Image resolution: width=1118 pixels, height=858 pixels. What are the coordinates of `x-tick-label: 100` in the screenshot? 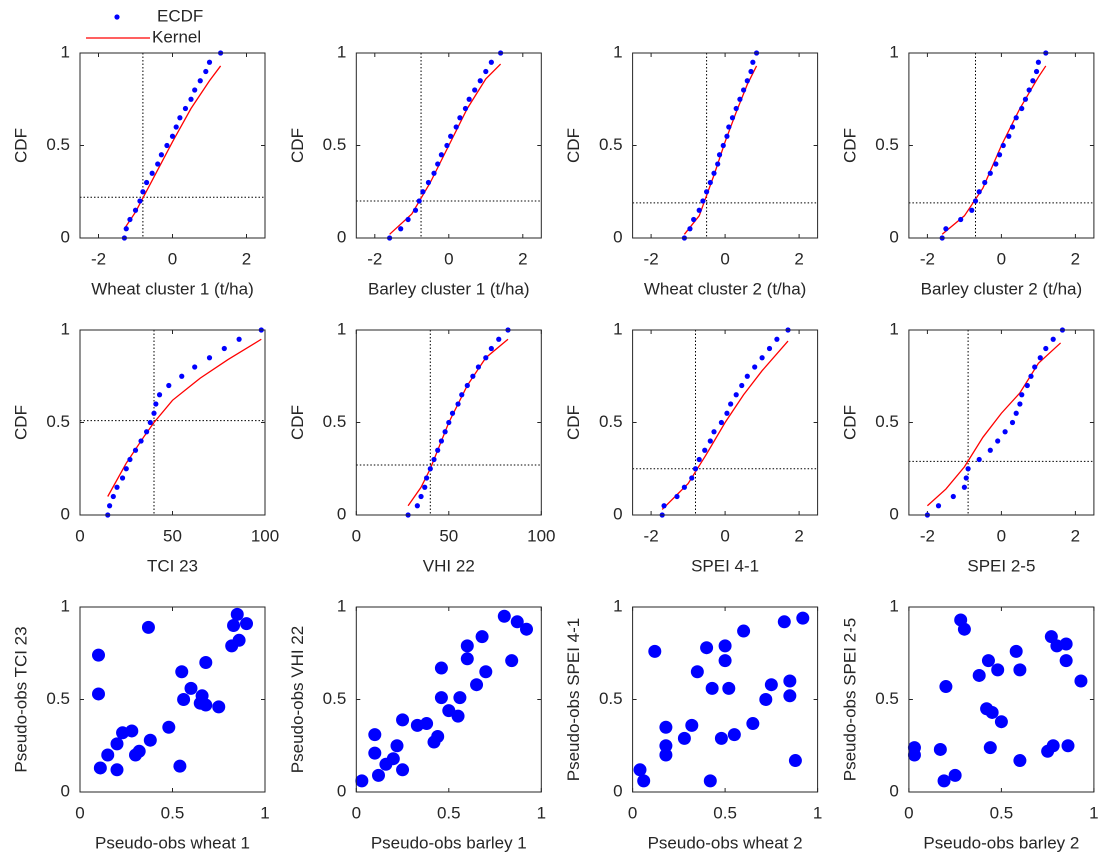 It's located at (541, 535).